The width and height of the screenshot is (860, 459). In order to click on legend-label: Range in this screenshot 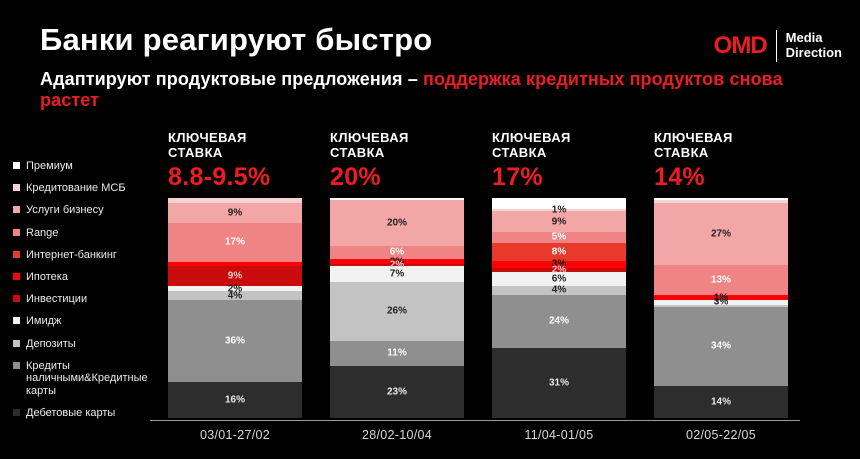, I will do `click(42, 232)`.